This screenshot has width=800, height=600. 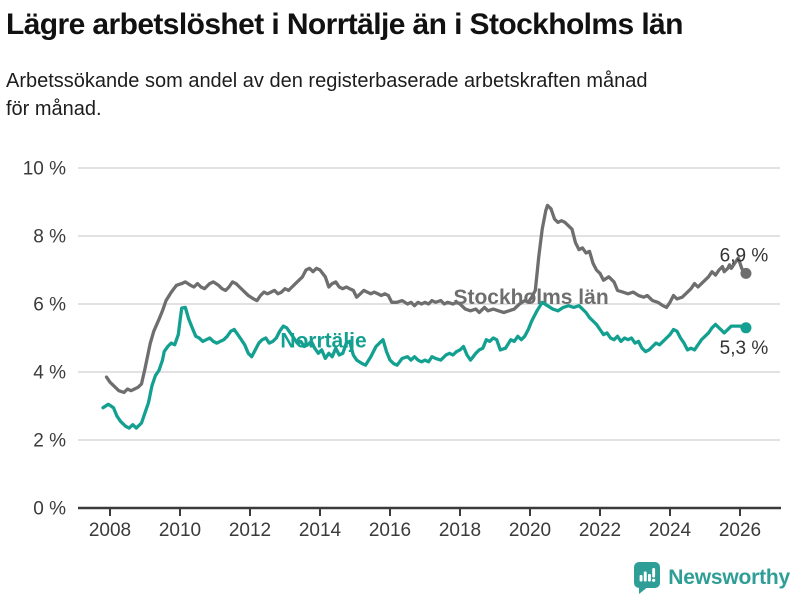 What do you see at coordinates (49, 441) in the screenshot?
I see `y-axis-tick-label: 2 %` at bounding box center [49, 441].